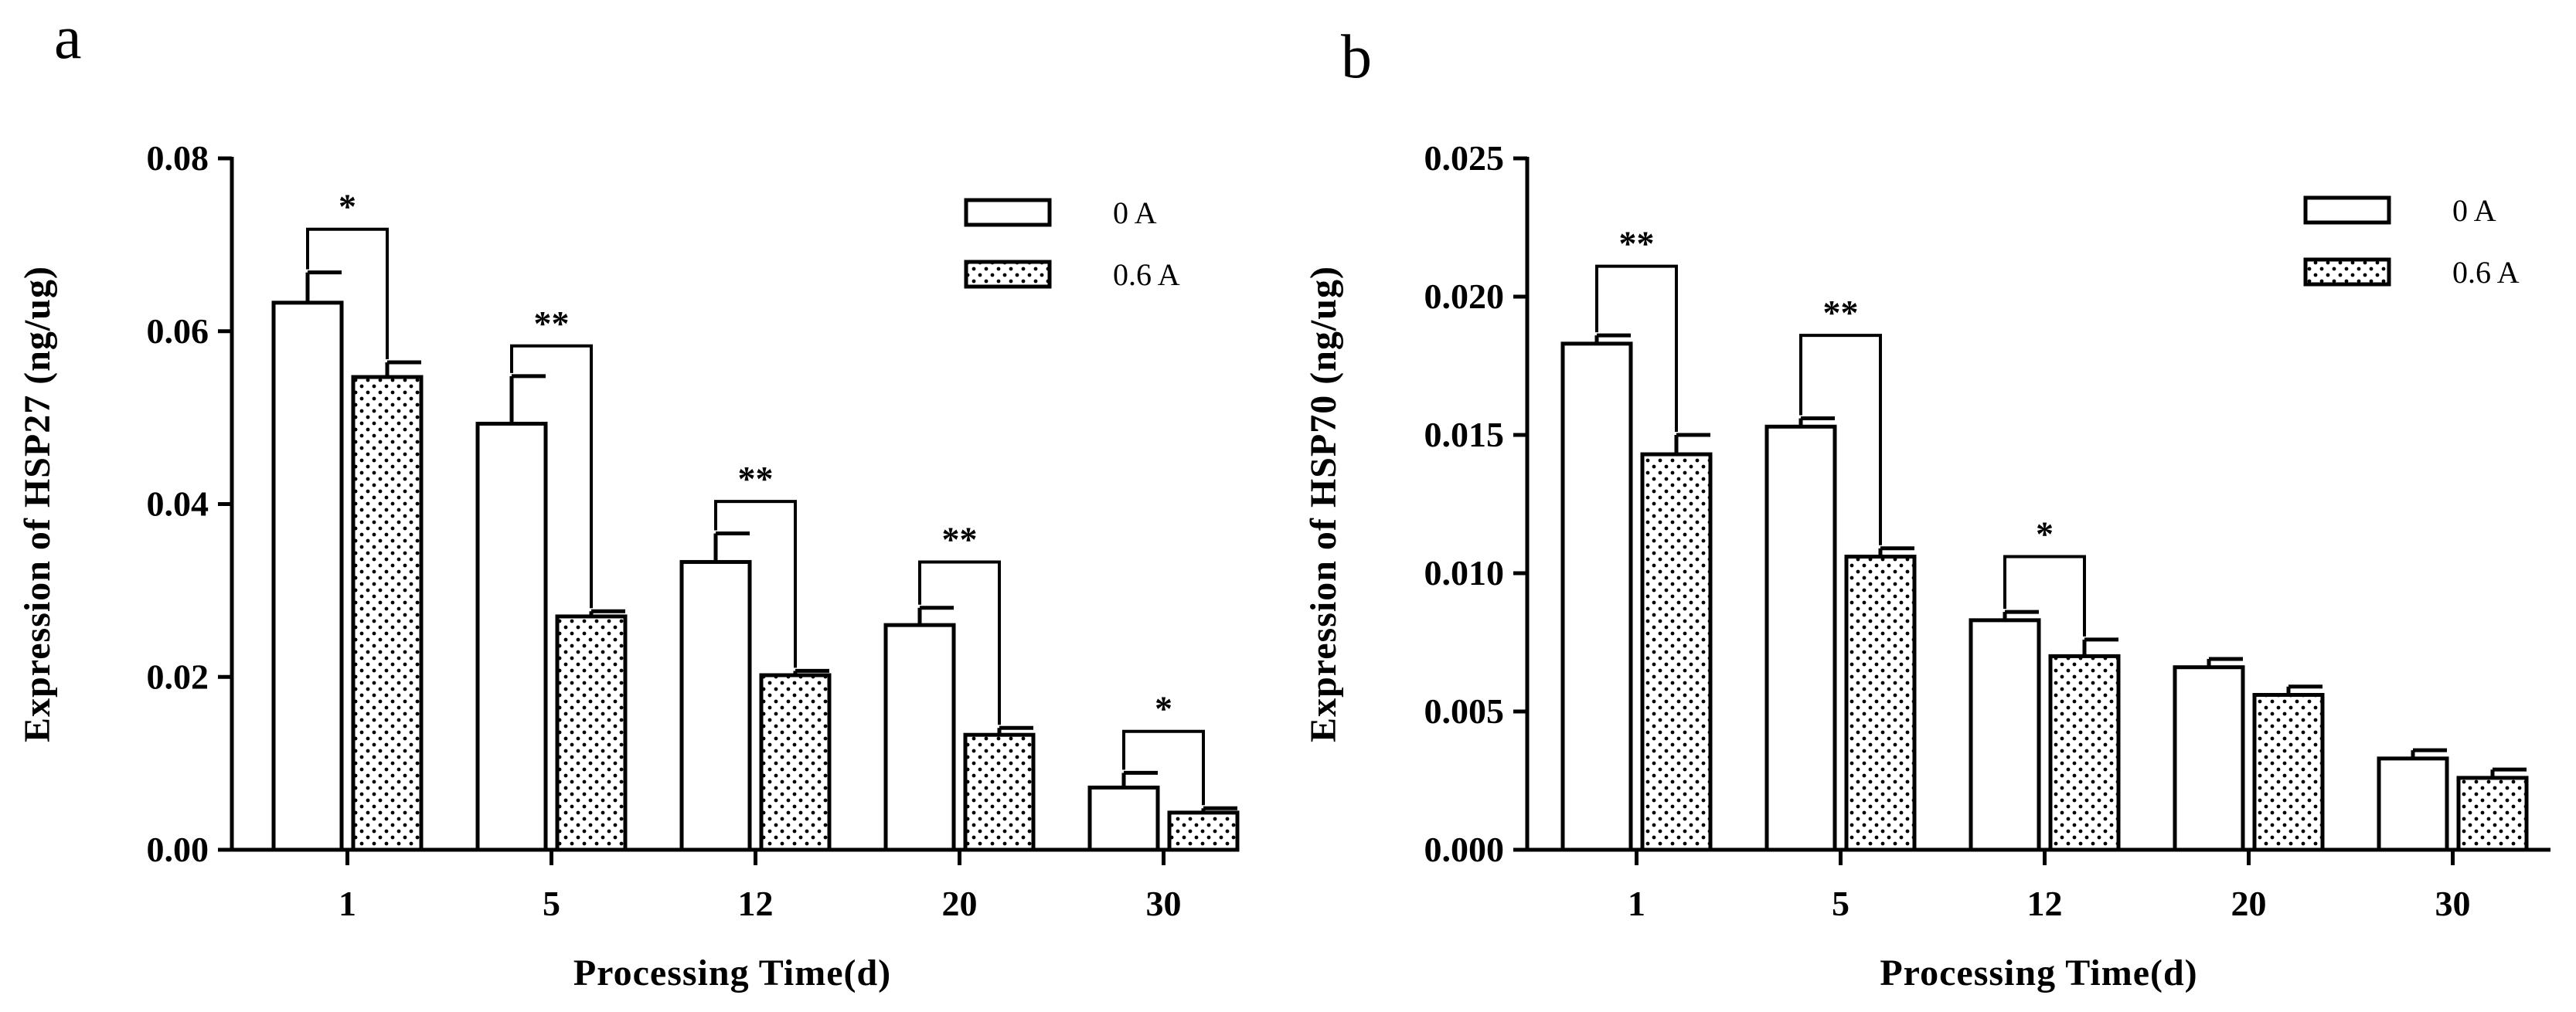 This screenshot has width=2576, height=1012. Describe the element at coordinates (732, 973) in the screenshot. I see `a-x-axis-title: Processing Time(d)` at that location.